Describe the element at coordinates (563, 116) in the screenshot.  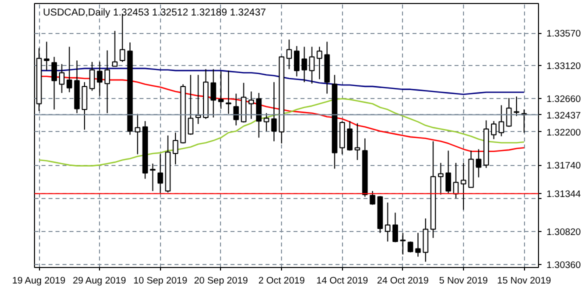
I see `ref-line-label: 1.32437` at that location.